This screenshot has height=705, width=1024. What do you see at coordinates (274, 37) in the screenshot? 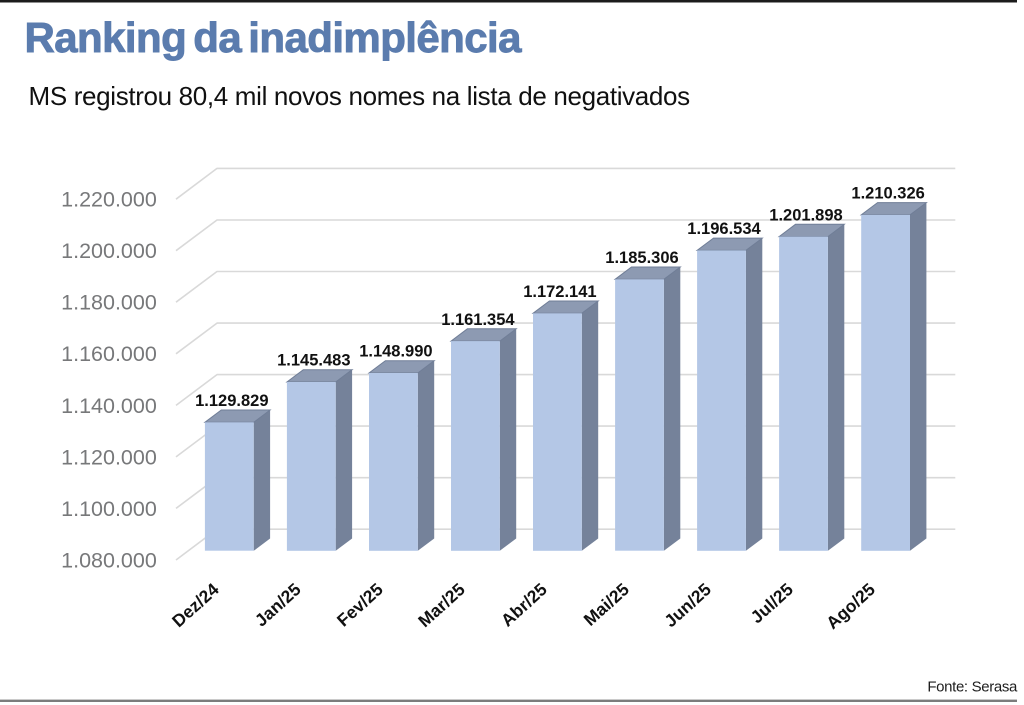
I see `svg-text: Ranking da inadimplência` at bounding box center [274, 37].